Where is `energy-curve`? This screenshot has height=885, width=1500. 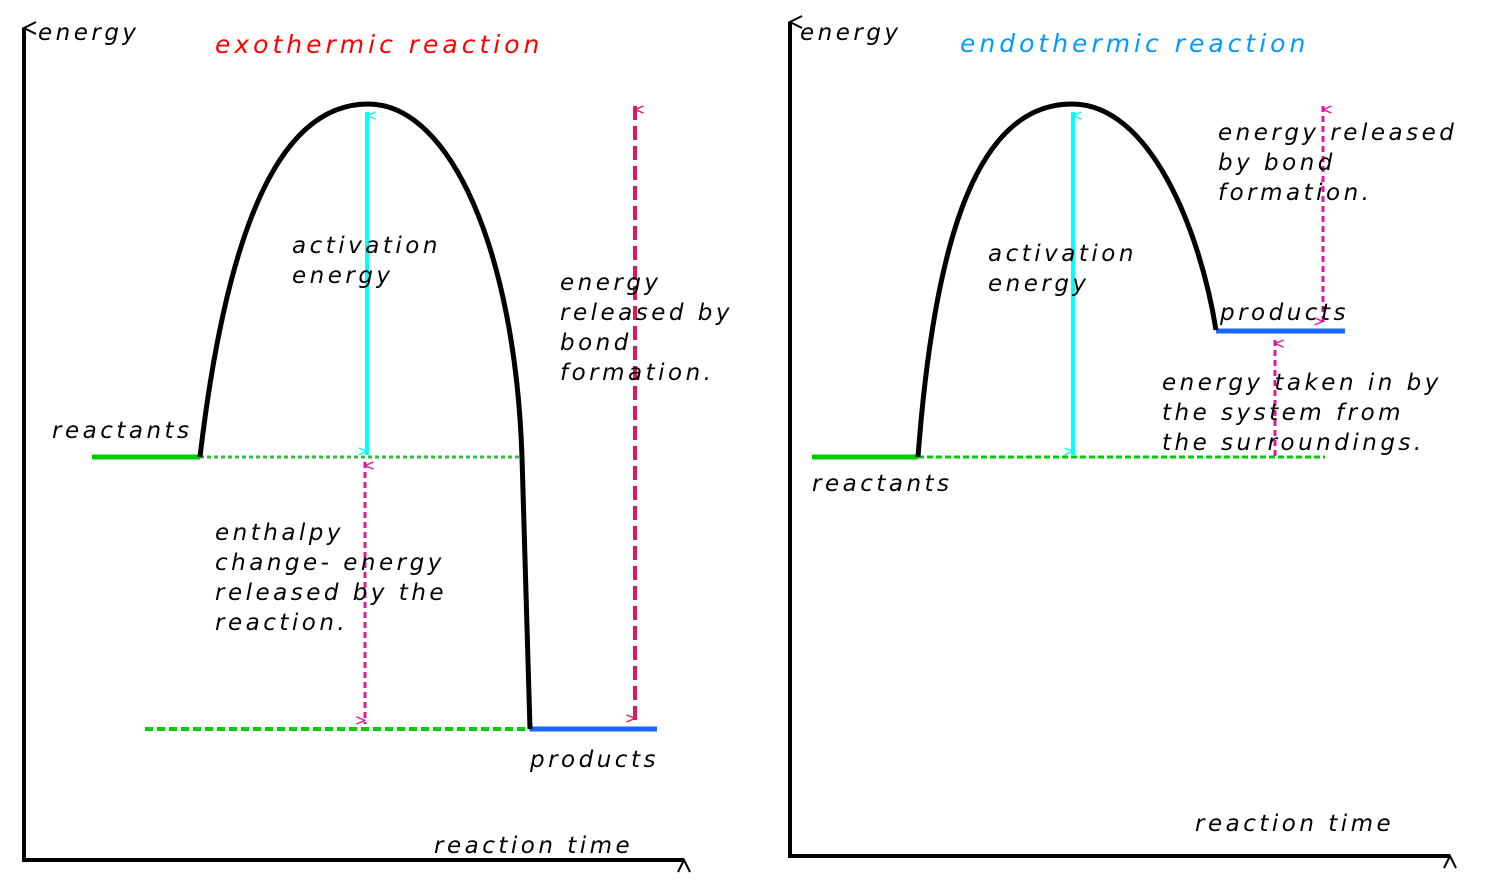 energy-curve is located at coordinates (1067, 279).